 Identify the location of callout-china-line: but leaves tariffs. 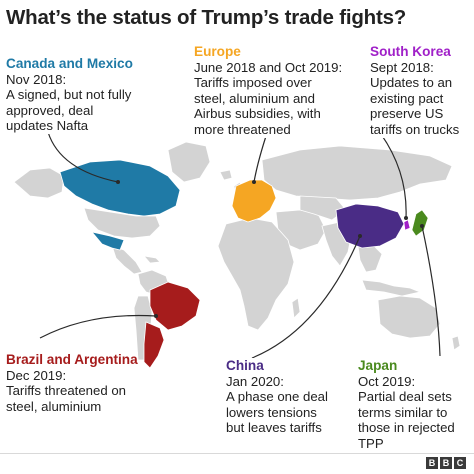
(274, 428).